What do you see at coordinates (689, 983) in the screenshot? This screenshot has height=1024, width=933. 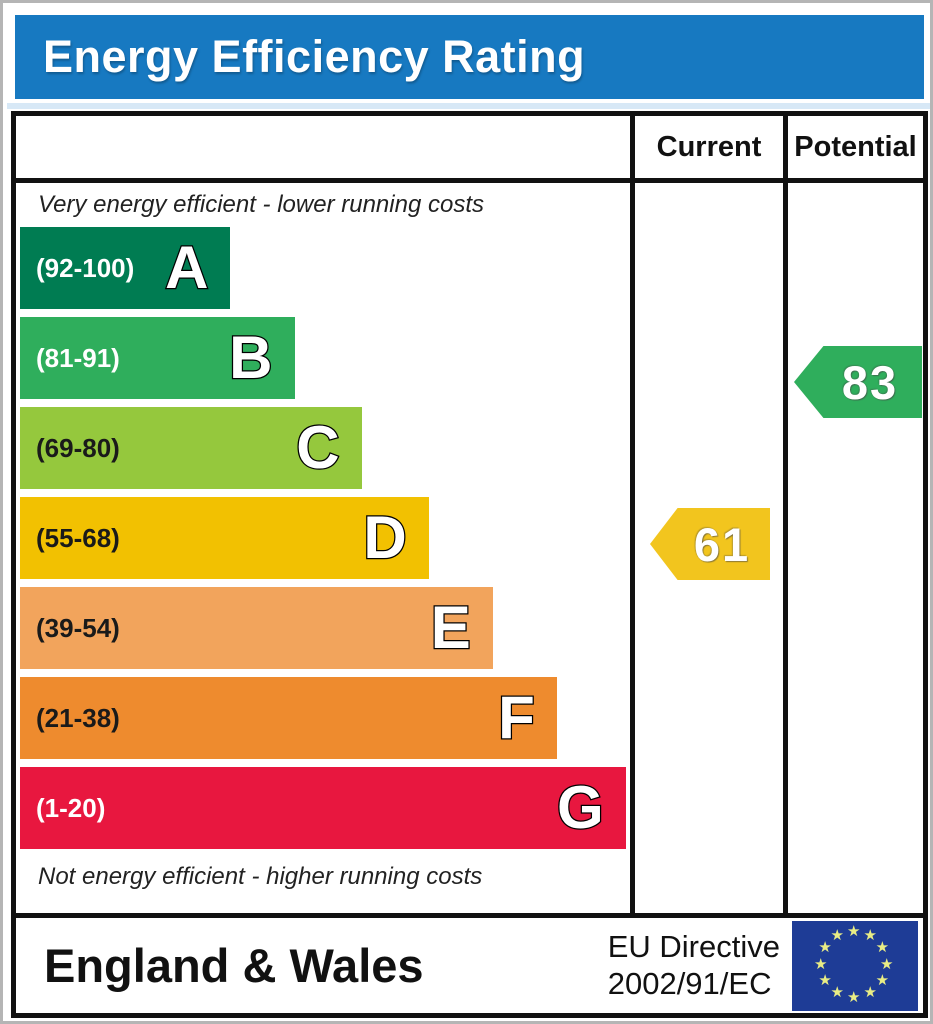 I see `eu-directive-line2: 2002/91/EC` at bounding box center [689, 983].